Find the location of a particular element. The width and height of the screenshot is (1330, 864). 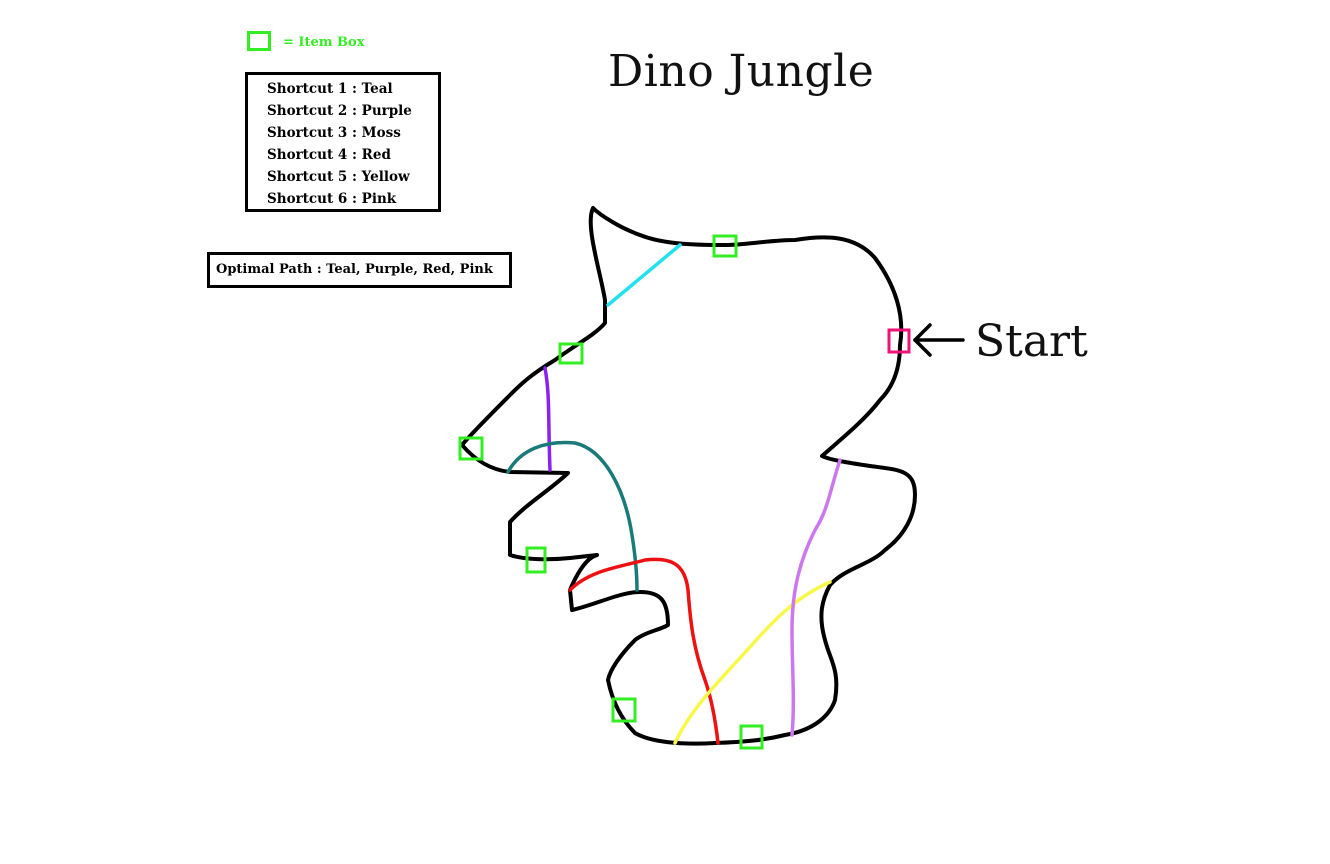

start-label: Start is located at coordinates (1031, 341).